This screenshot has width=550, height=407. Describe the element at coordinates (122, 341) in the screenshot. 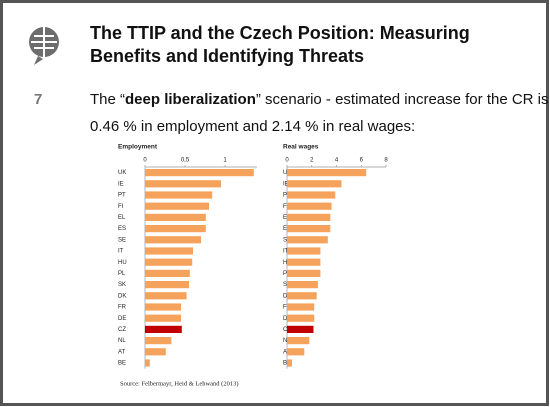

I see `y-tick-label: NL` at that location.